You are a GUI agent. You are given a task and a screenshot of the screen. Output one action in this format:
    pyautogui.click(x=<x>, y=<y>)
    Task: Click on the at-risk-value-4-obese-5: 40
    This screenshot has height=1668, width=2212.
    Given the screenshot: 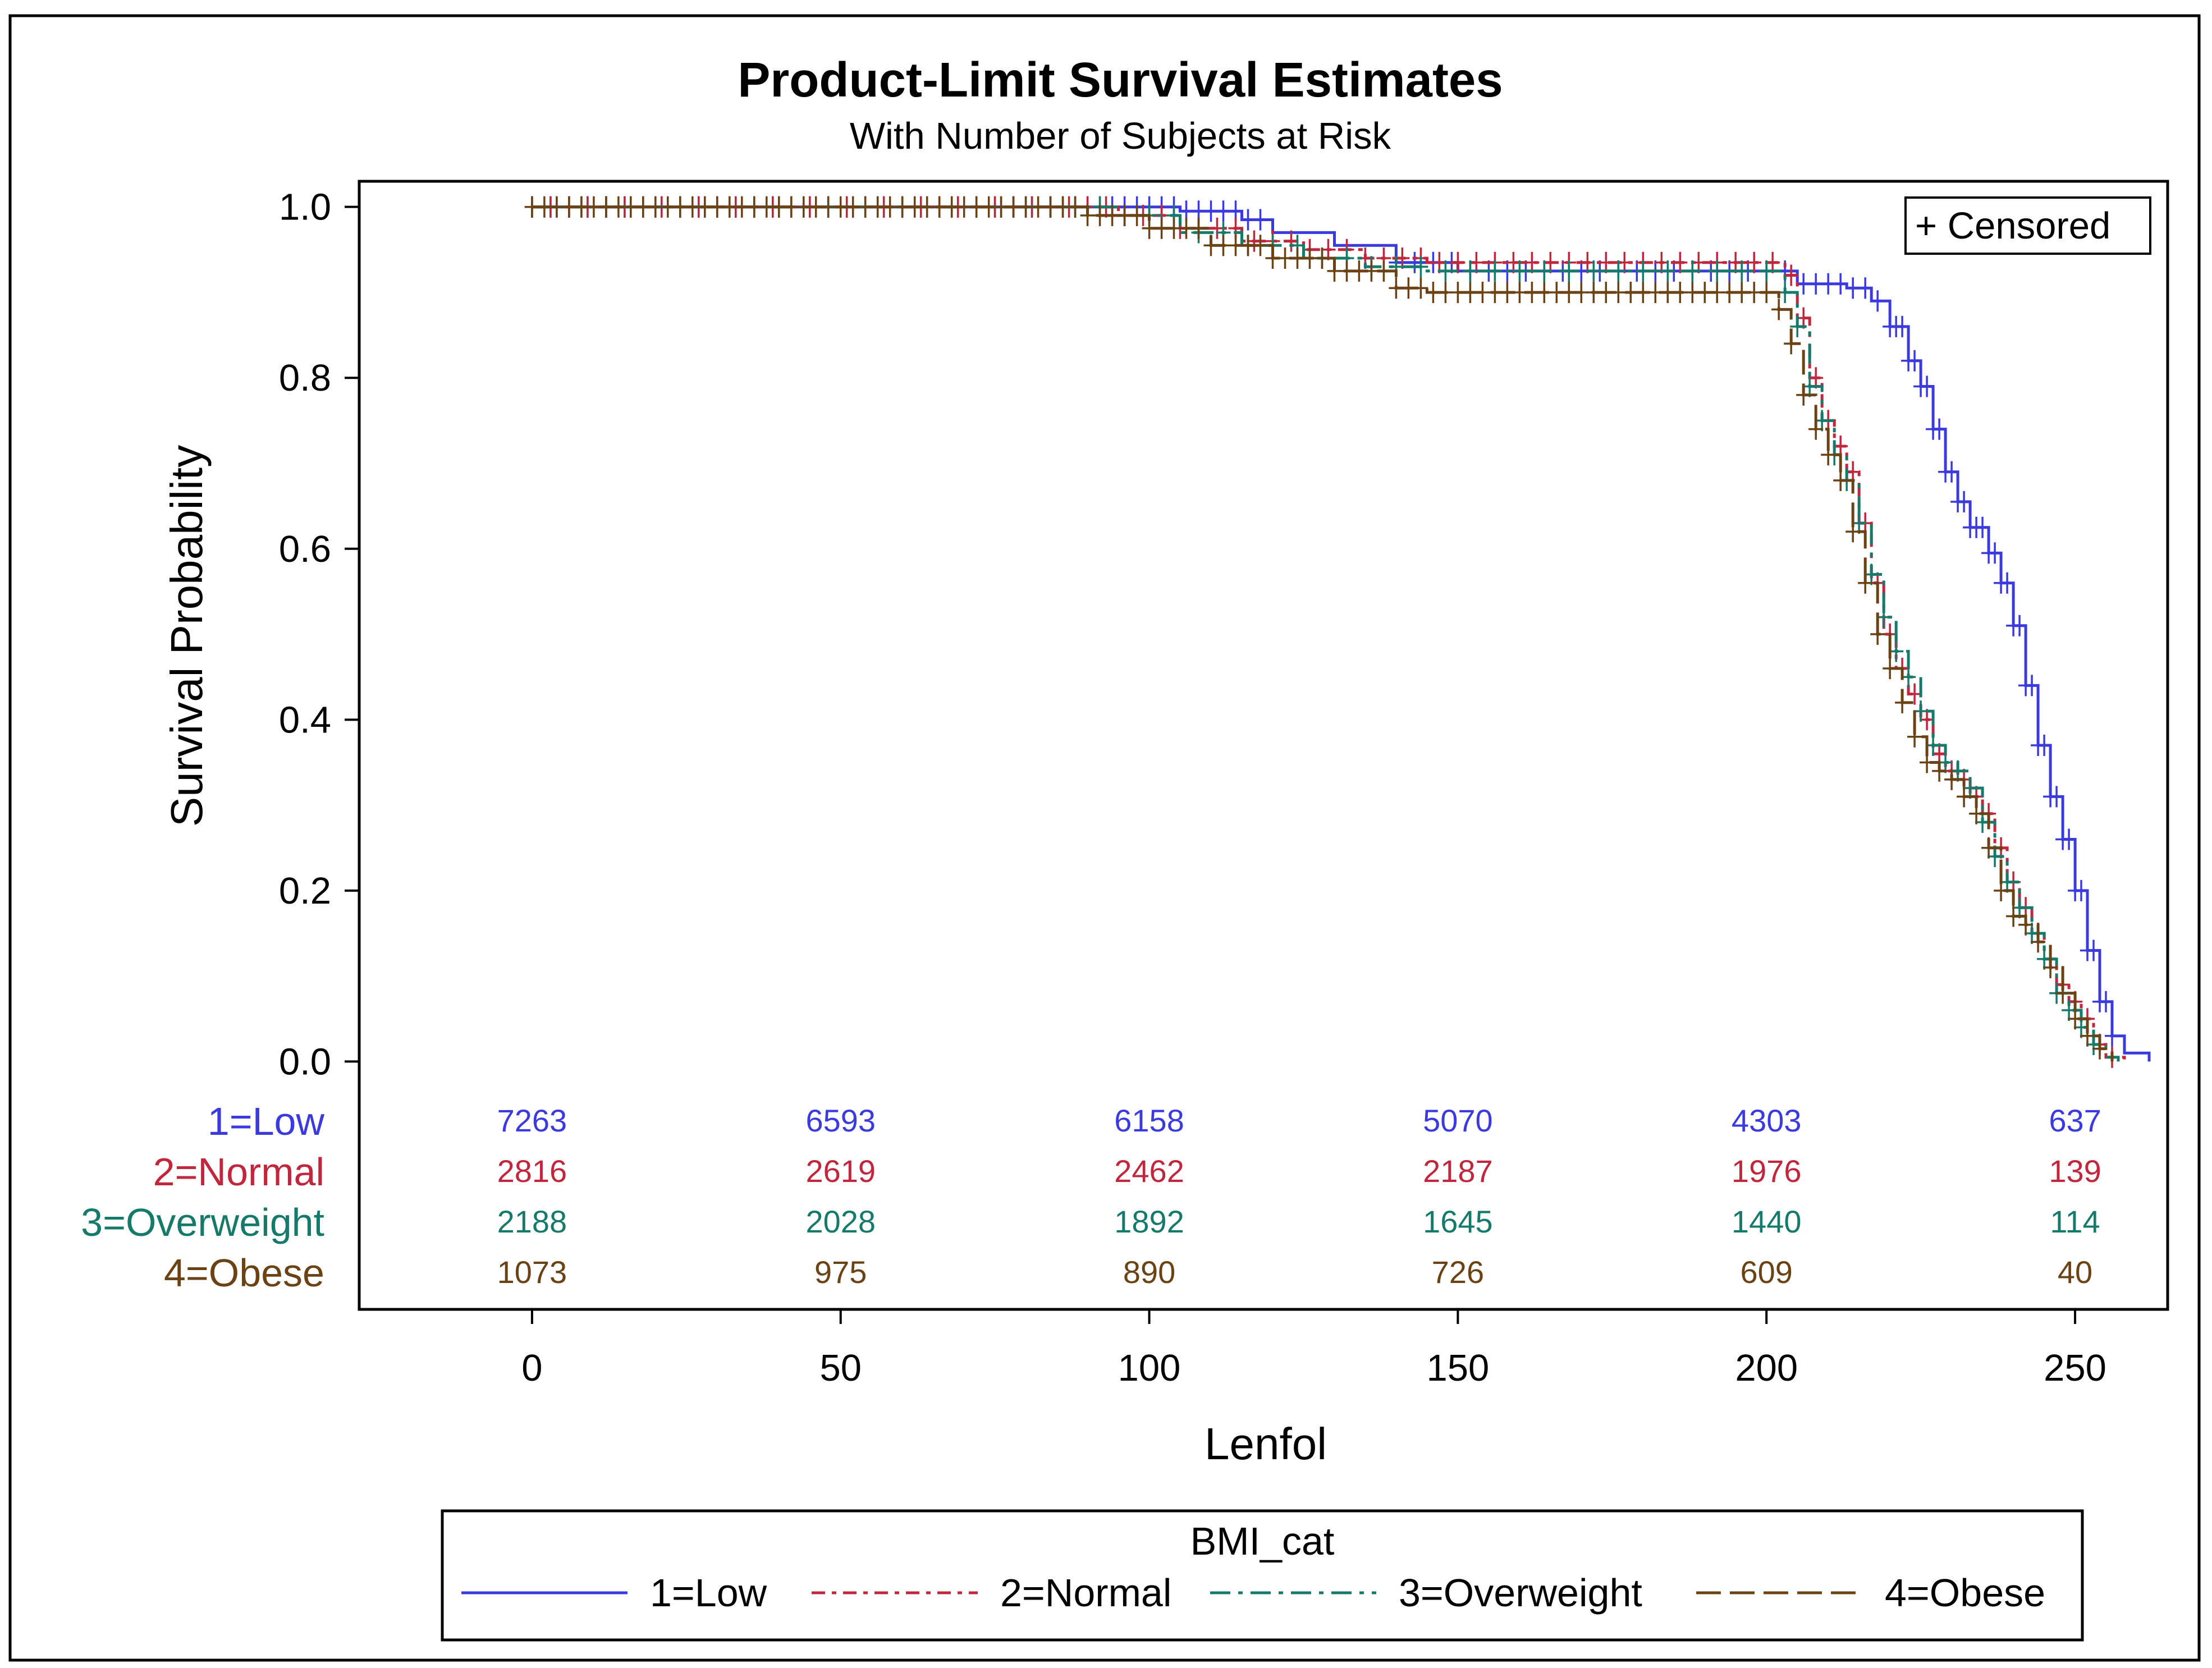 What is the action you would take?
    pyautogui.click(x=2075, y=1272)
    